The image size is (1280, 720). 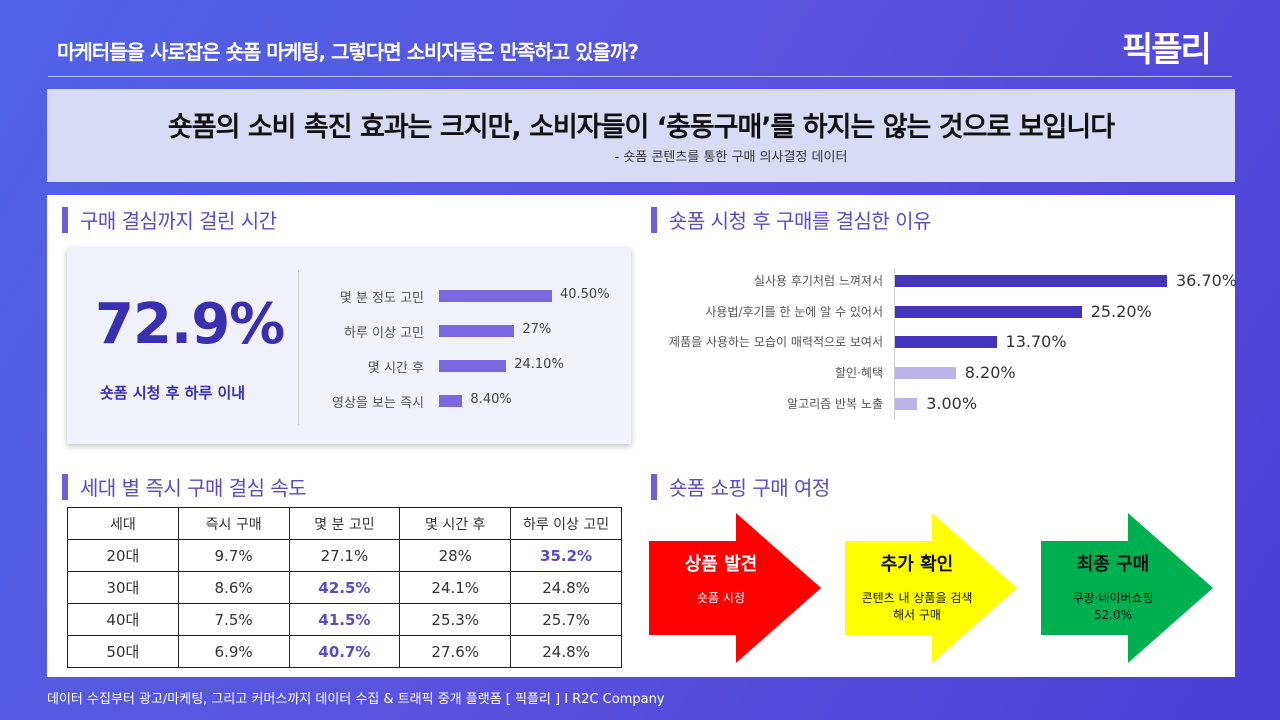 What do you see at coordinates (233, 555) in the screenshot?
I see `table-cell: 9.7%` at bounding box center [233, 555].